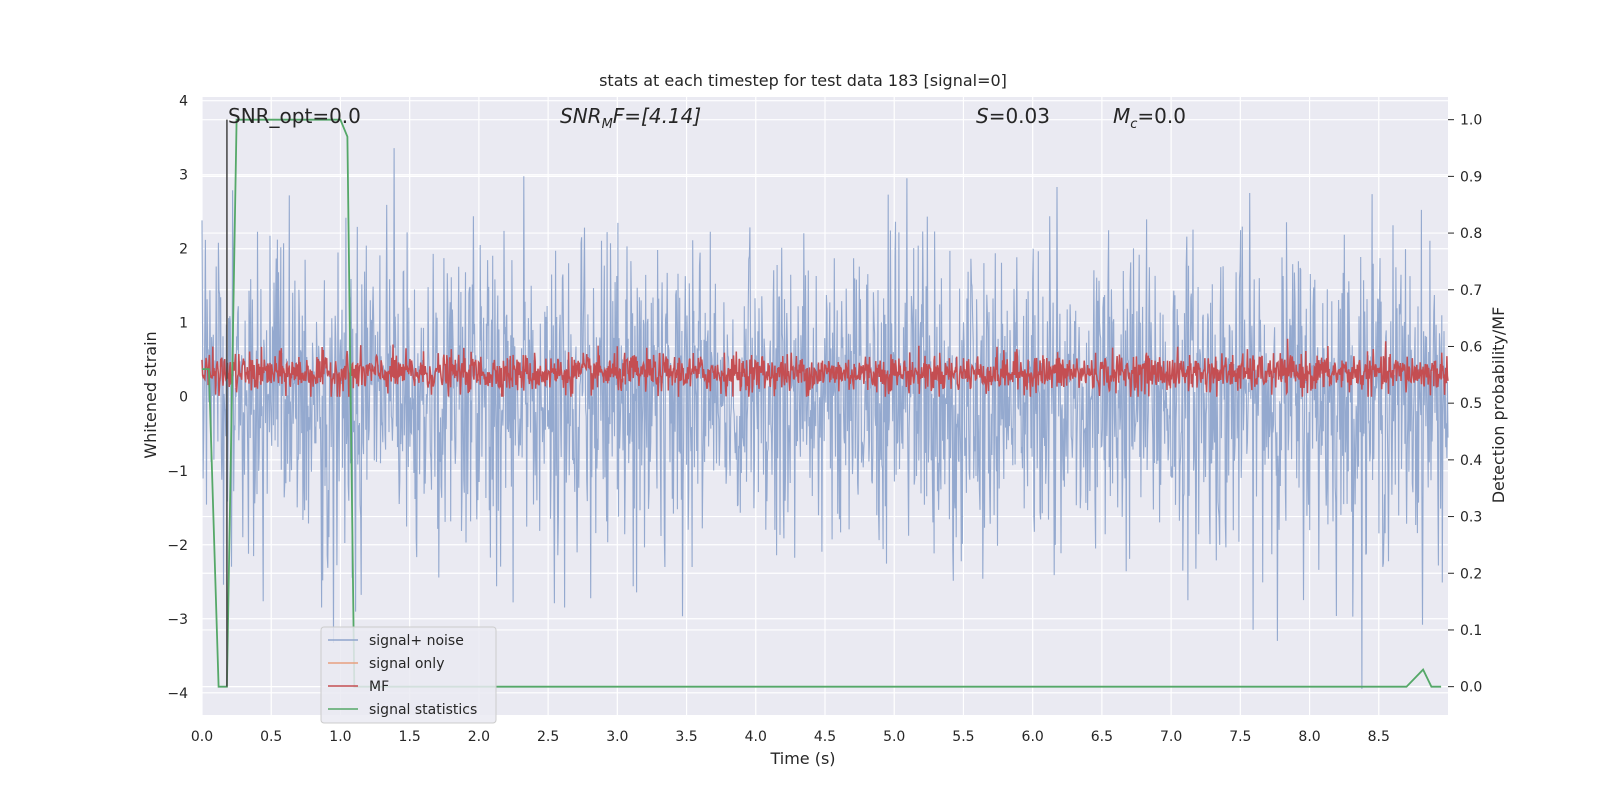 The height and width of the screenshot is (800, 1600). Describe the element at coordinates (1471, 518) in the screenshot. I see `y-right-tick-label: 0.3` at that location.